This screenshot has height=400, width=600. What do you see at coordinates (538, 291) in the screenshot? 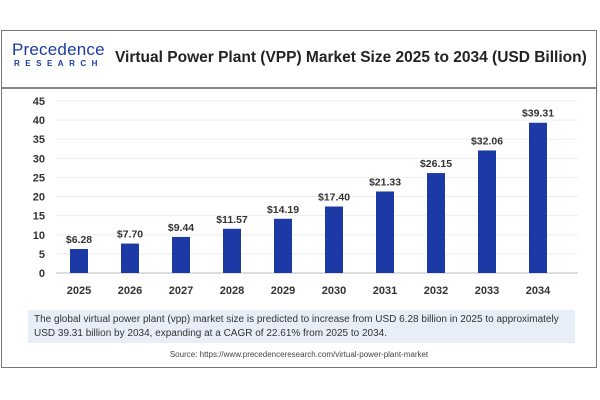
I see `x-tick-label: 2034` at bounding box center [538, 291].